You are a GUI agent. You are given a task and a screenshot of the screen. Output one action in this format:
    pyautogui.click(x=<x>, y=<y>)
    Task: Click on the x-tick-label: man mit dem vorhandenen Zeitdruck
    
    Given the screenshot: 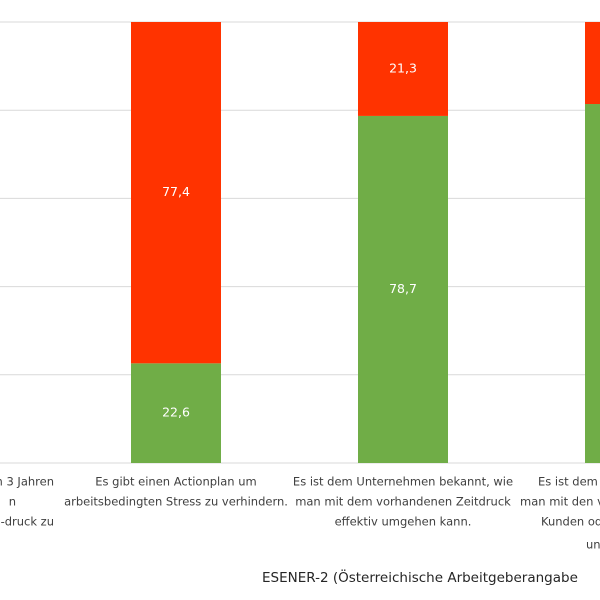 What is the action you would take?
    pyautogui.click(x=403, y=502)
    